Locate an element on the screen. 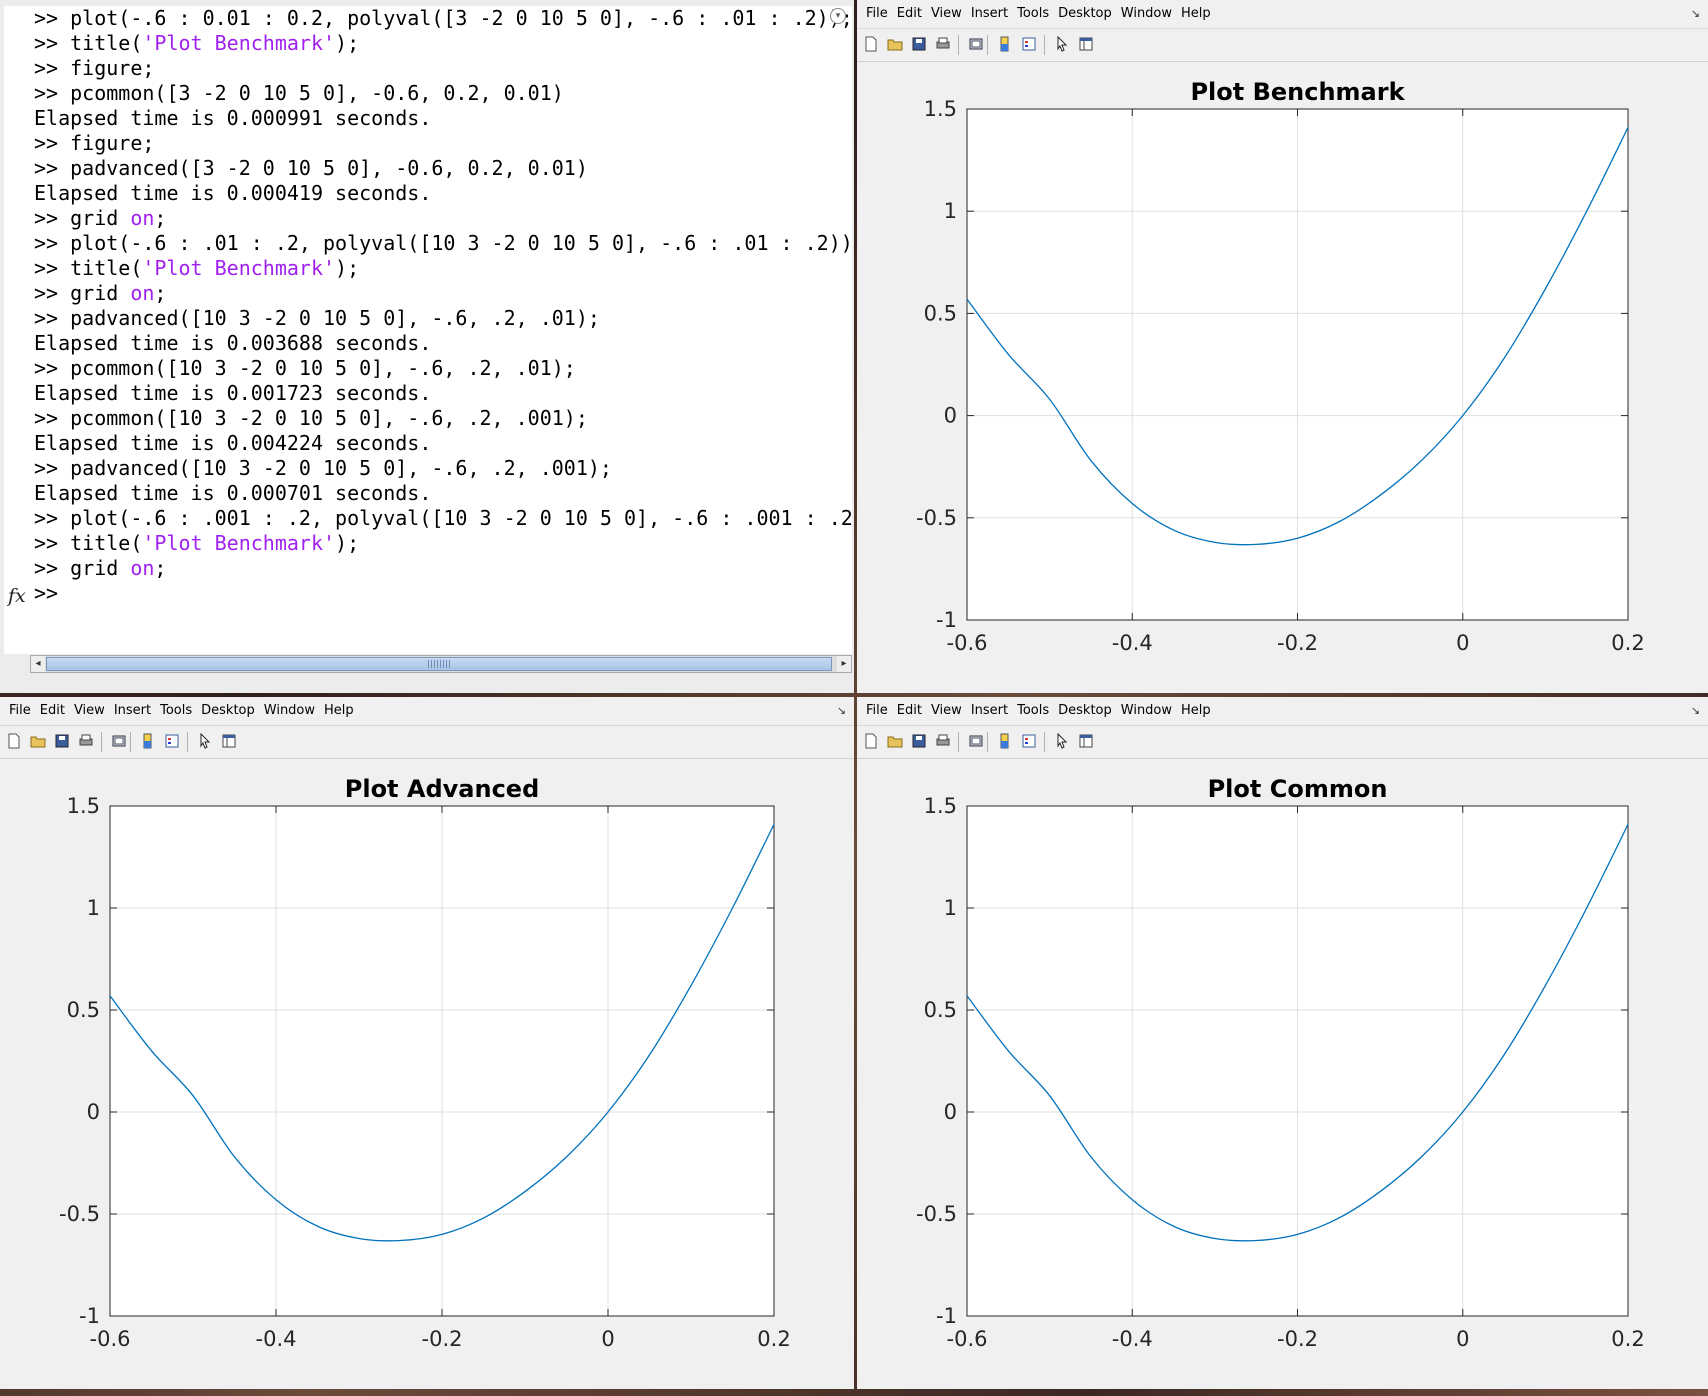  command-window-actions-icon: ▾ is located at coordinates (838, 16).